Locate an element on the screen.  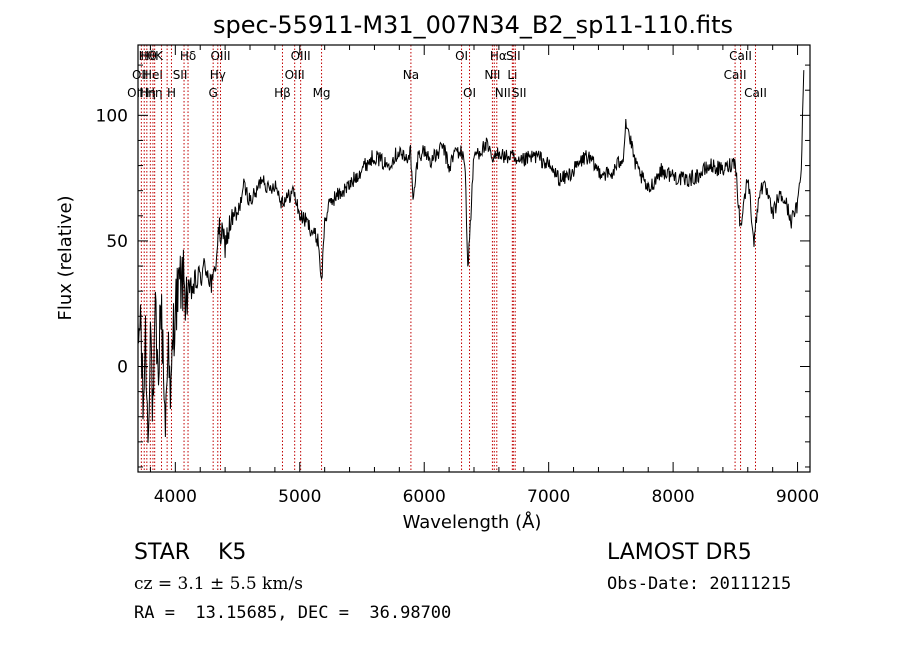
line-marker-label-5: Hθ is located at coordinates (148, 56).